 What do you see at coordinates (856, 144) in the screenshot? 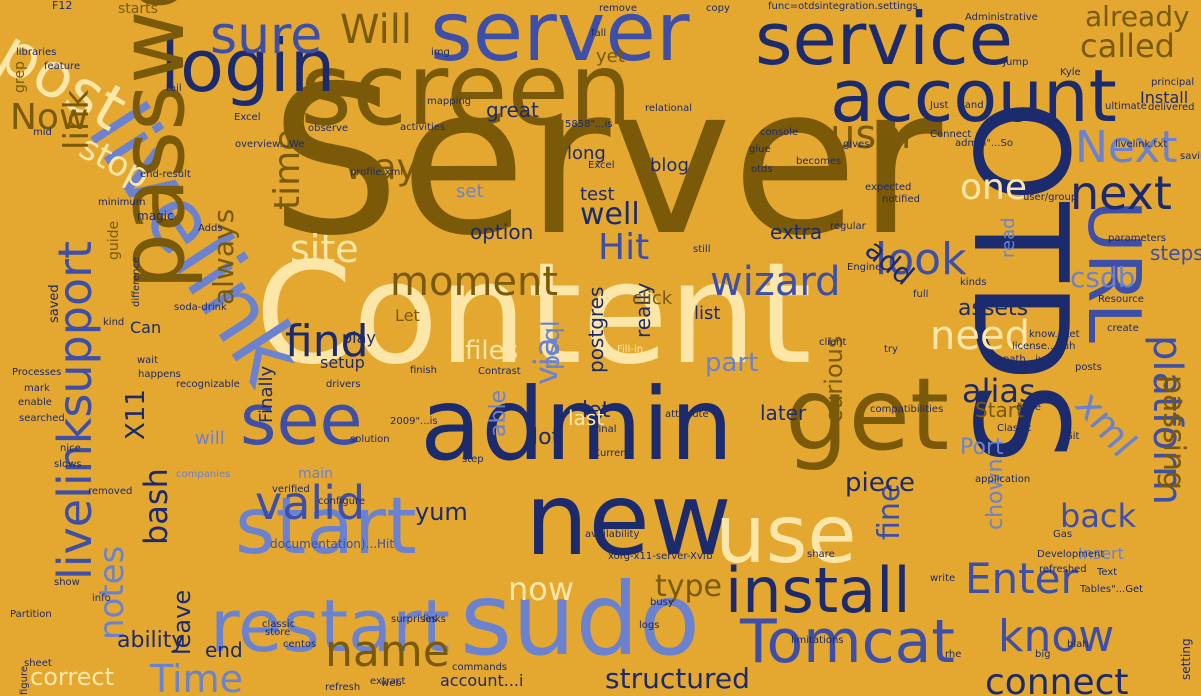
I see `word: gives` at bounding box center [856, 144].